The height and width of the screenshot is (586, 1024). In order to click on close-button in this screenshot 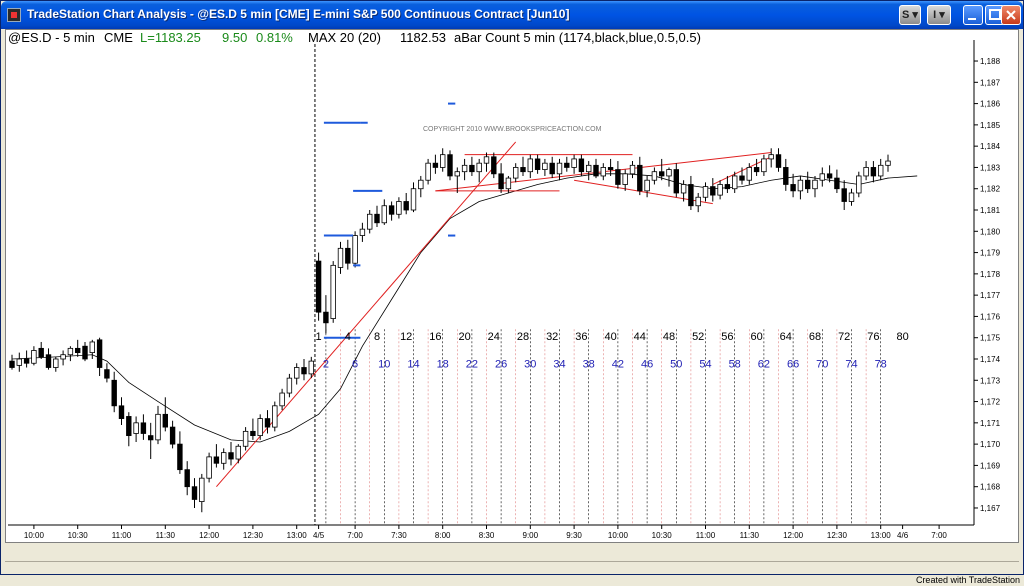, I will do `click(1011, 15)`.